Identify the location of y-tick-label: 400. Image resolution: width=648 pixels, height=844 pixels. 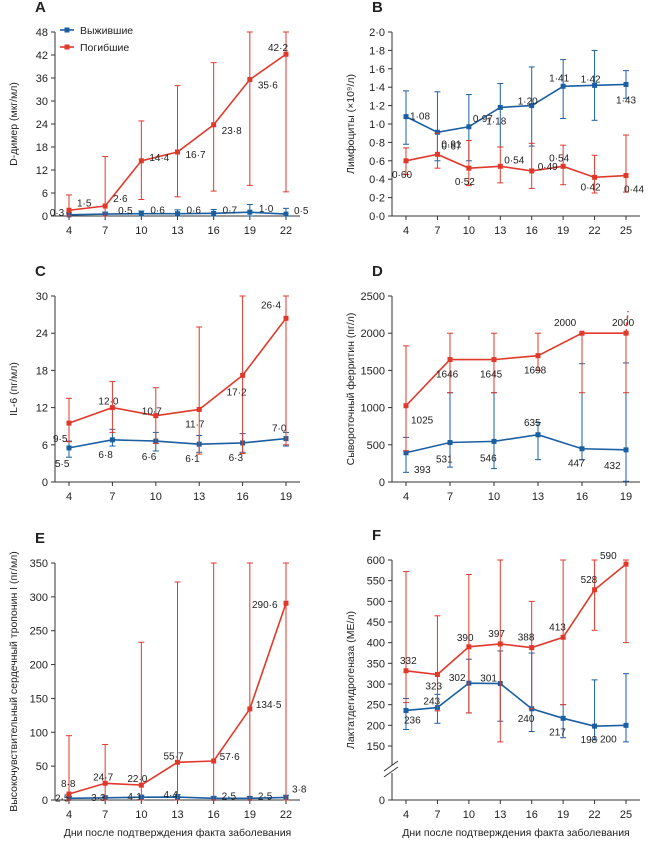
(376, 644).